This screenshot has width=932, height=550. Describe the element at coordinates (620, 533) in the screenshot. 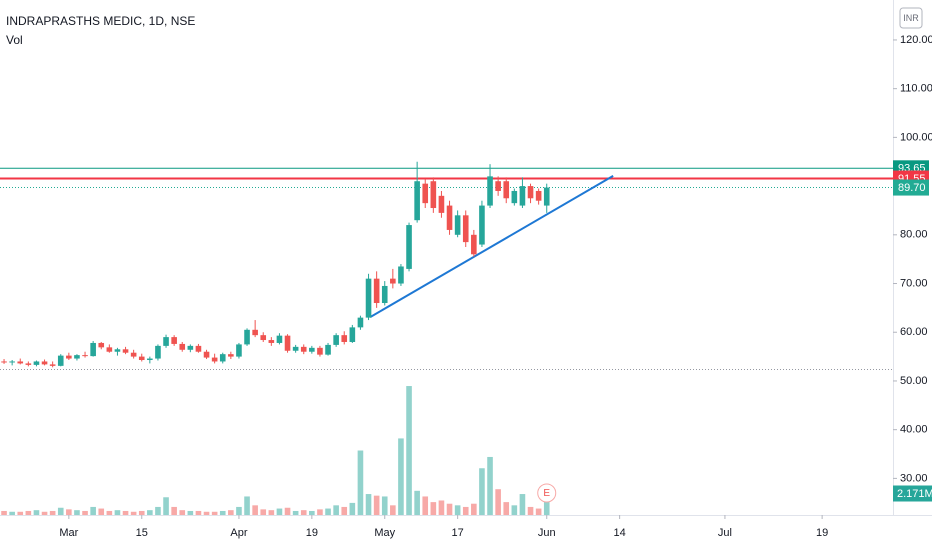

I see `x-tick-label: 14` at that location.